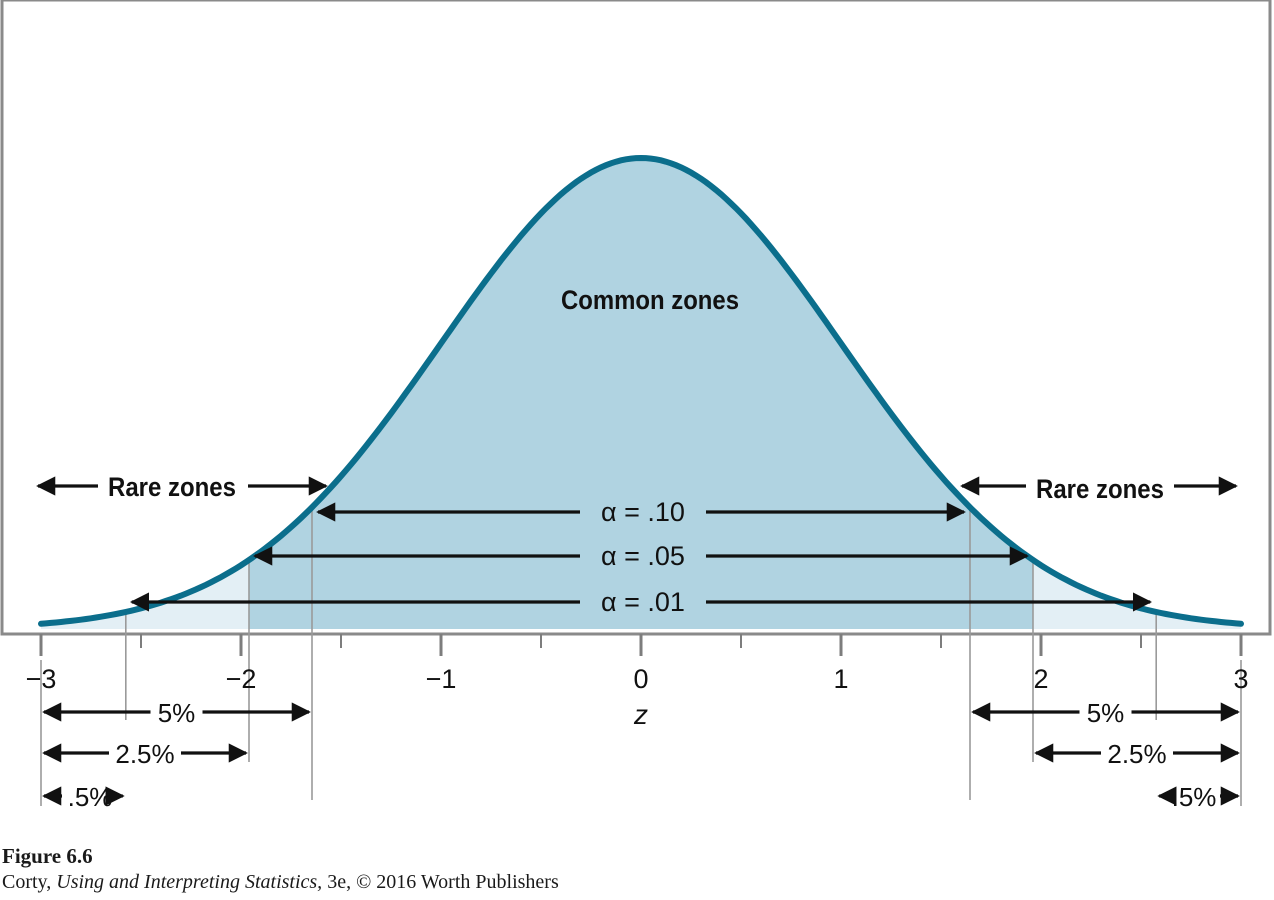 This screenshot has width=1274, height=900. Describe the element at coordinates (241, 679) in the screenshot. I see `x-tick-label: −2` at that location.